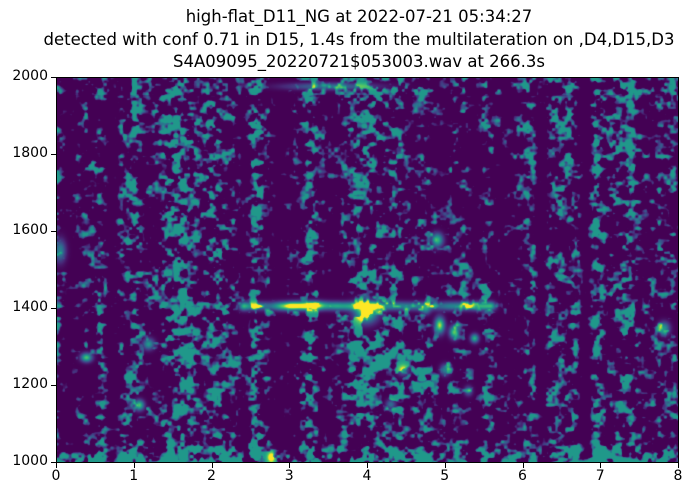  Describe the element at coordinates (600, 476) in the screenshot. I see `x-tick-label: 7` at that location.